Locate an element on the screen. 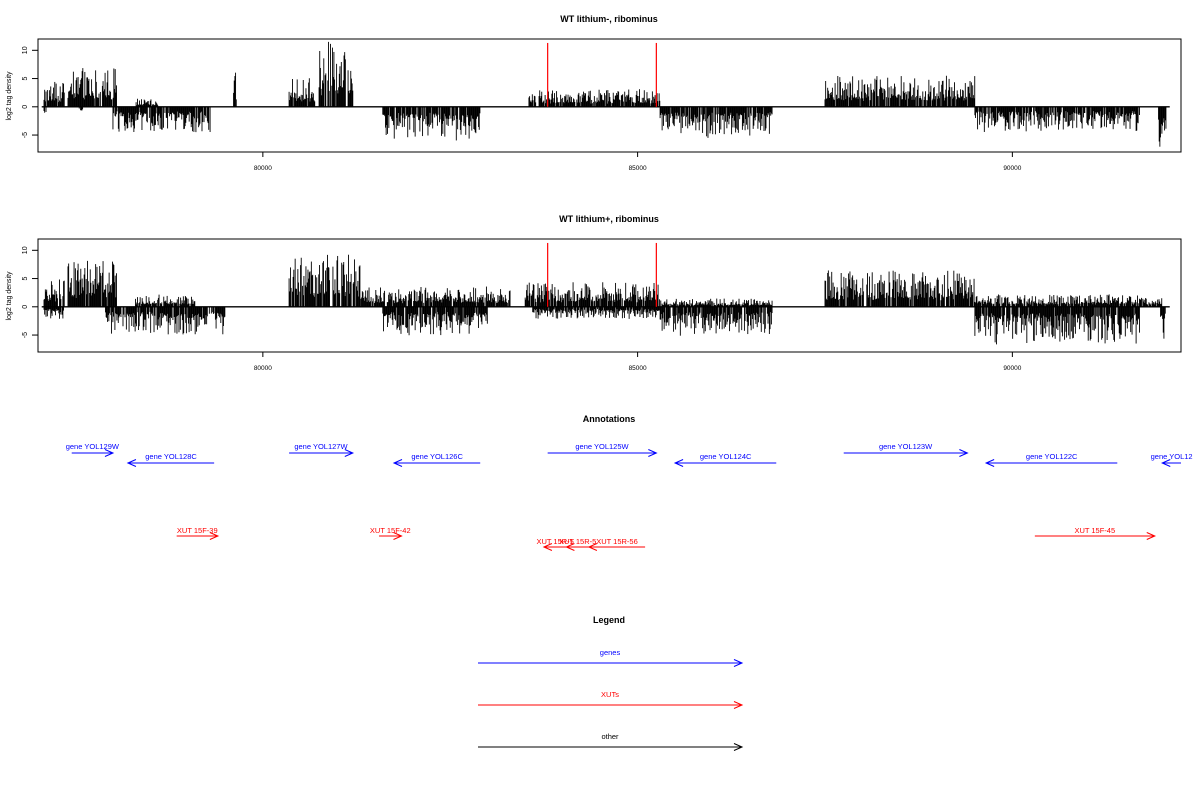 Image resolution: width=1200 pixels, height=800 pixels. gene-feature: gene YOL126C is located at coordinates (436, 459).